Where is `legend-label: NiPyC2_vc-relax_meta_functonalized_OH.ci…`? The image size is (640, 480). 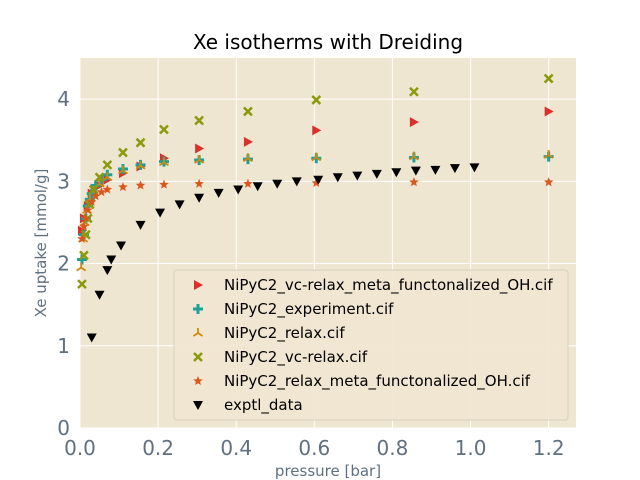 legend-label: NiPyC2_vc-relax_meta_functonalized_OH.ci… is located at coordinates (388, 285).